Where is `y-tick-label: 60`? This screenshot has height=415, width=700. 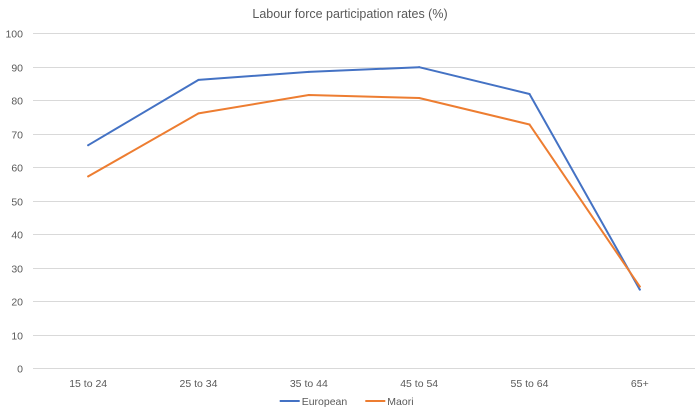
y-tick-label: 60 is located at coordinates (17, 169).